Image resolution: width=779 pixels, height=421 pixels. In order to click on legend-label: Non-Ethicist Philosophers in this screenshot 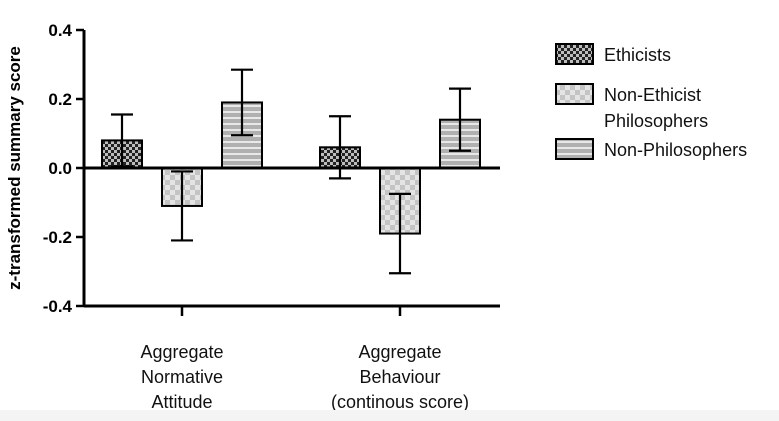, I will do `click(656, 108)`.